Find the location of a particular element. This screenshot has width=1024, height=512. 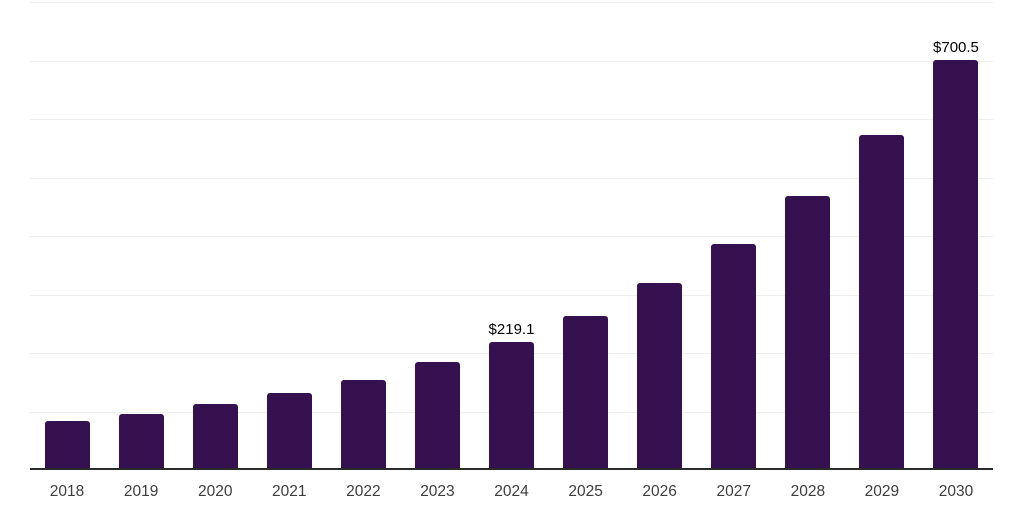

bar-2027 is located at coordinates (734, 357).